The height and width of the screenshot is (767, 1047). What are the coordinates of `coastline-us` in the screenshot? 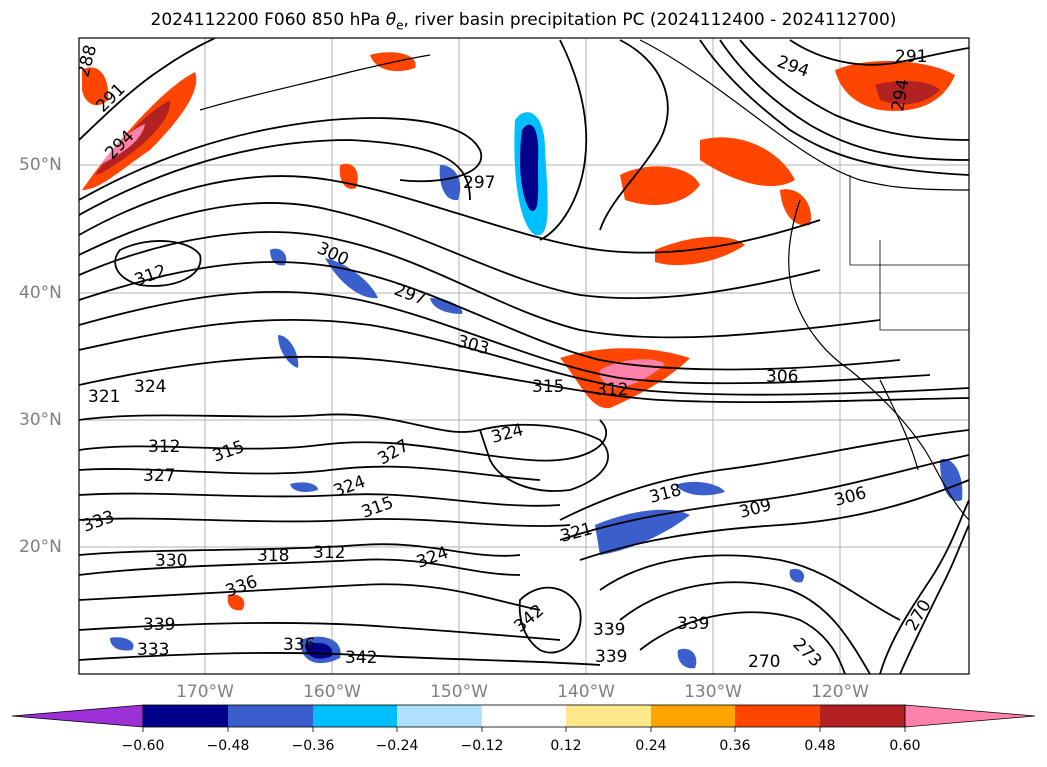 It's located at (878, 360).